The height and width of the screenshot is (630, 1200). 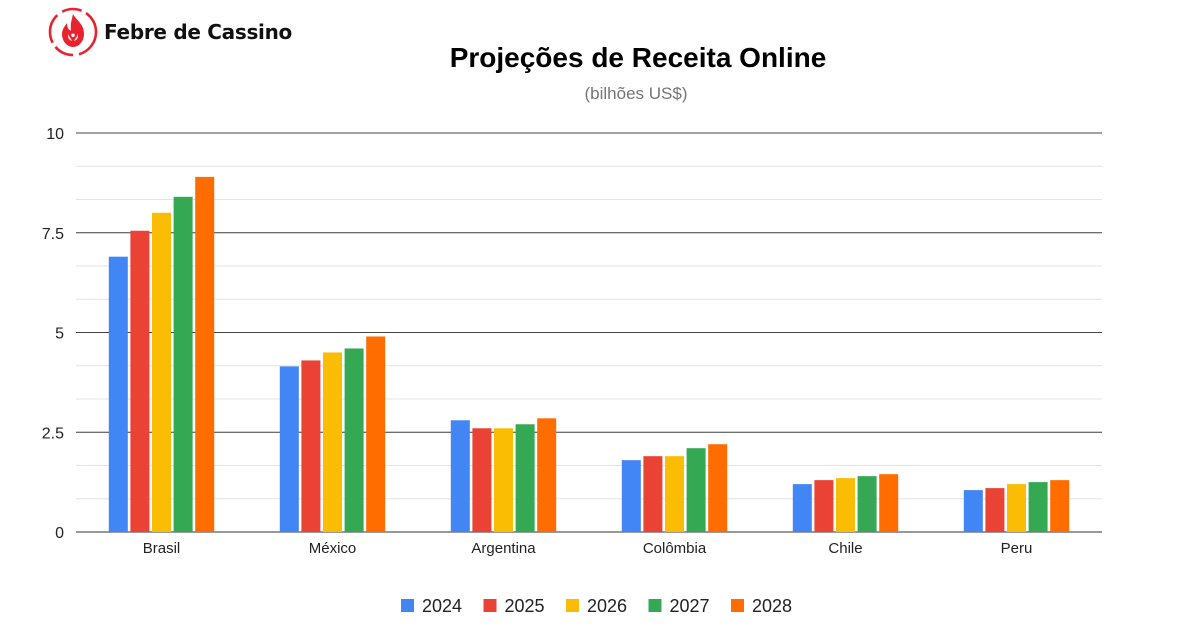 What do you see at coordinates (638, 57) in the screenshot?
I see `chart-title: Projeções de Receita Online` at bounding box center [638, 57].